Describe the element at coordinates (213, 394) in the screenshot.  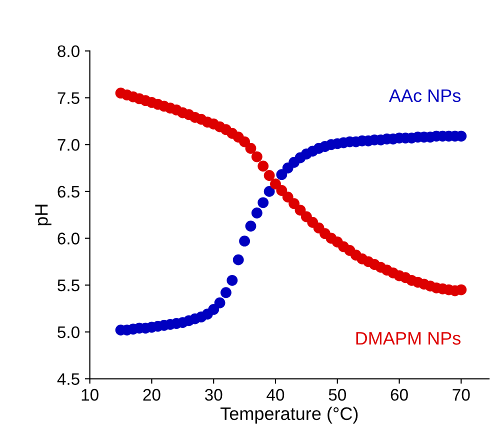
I see `x-tick-label: 30` at that location.